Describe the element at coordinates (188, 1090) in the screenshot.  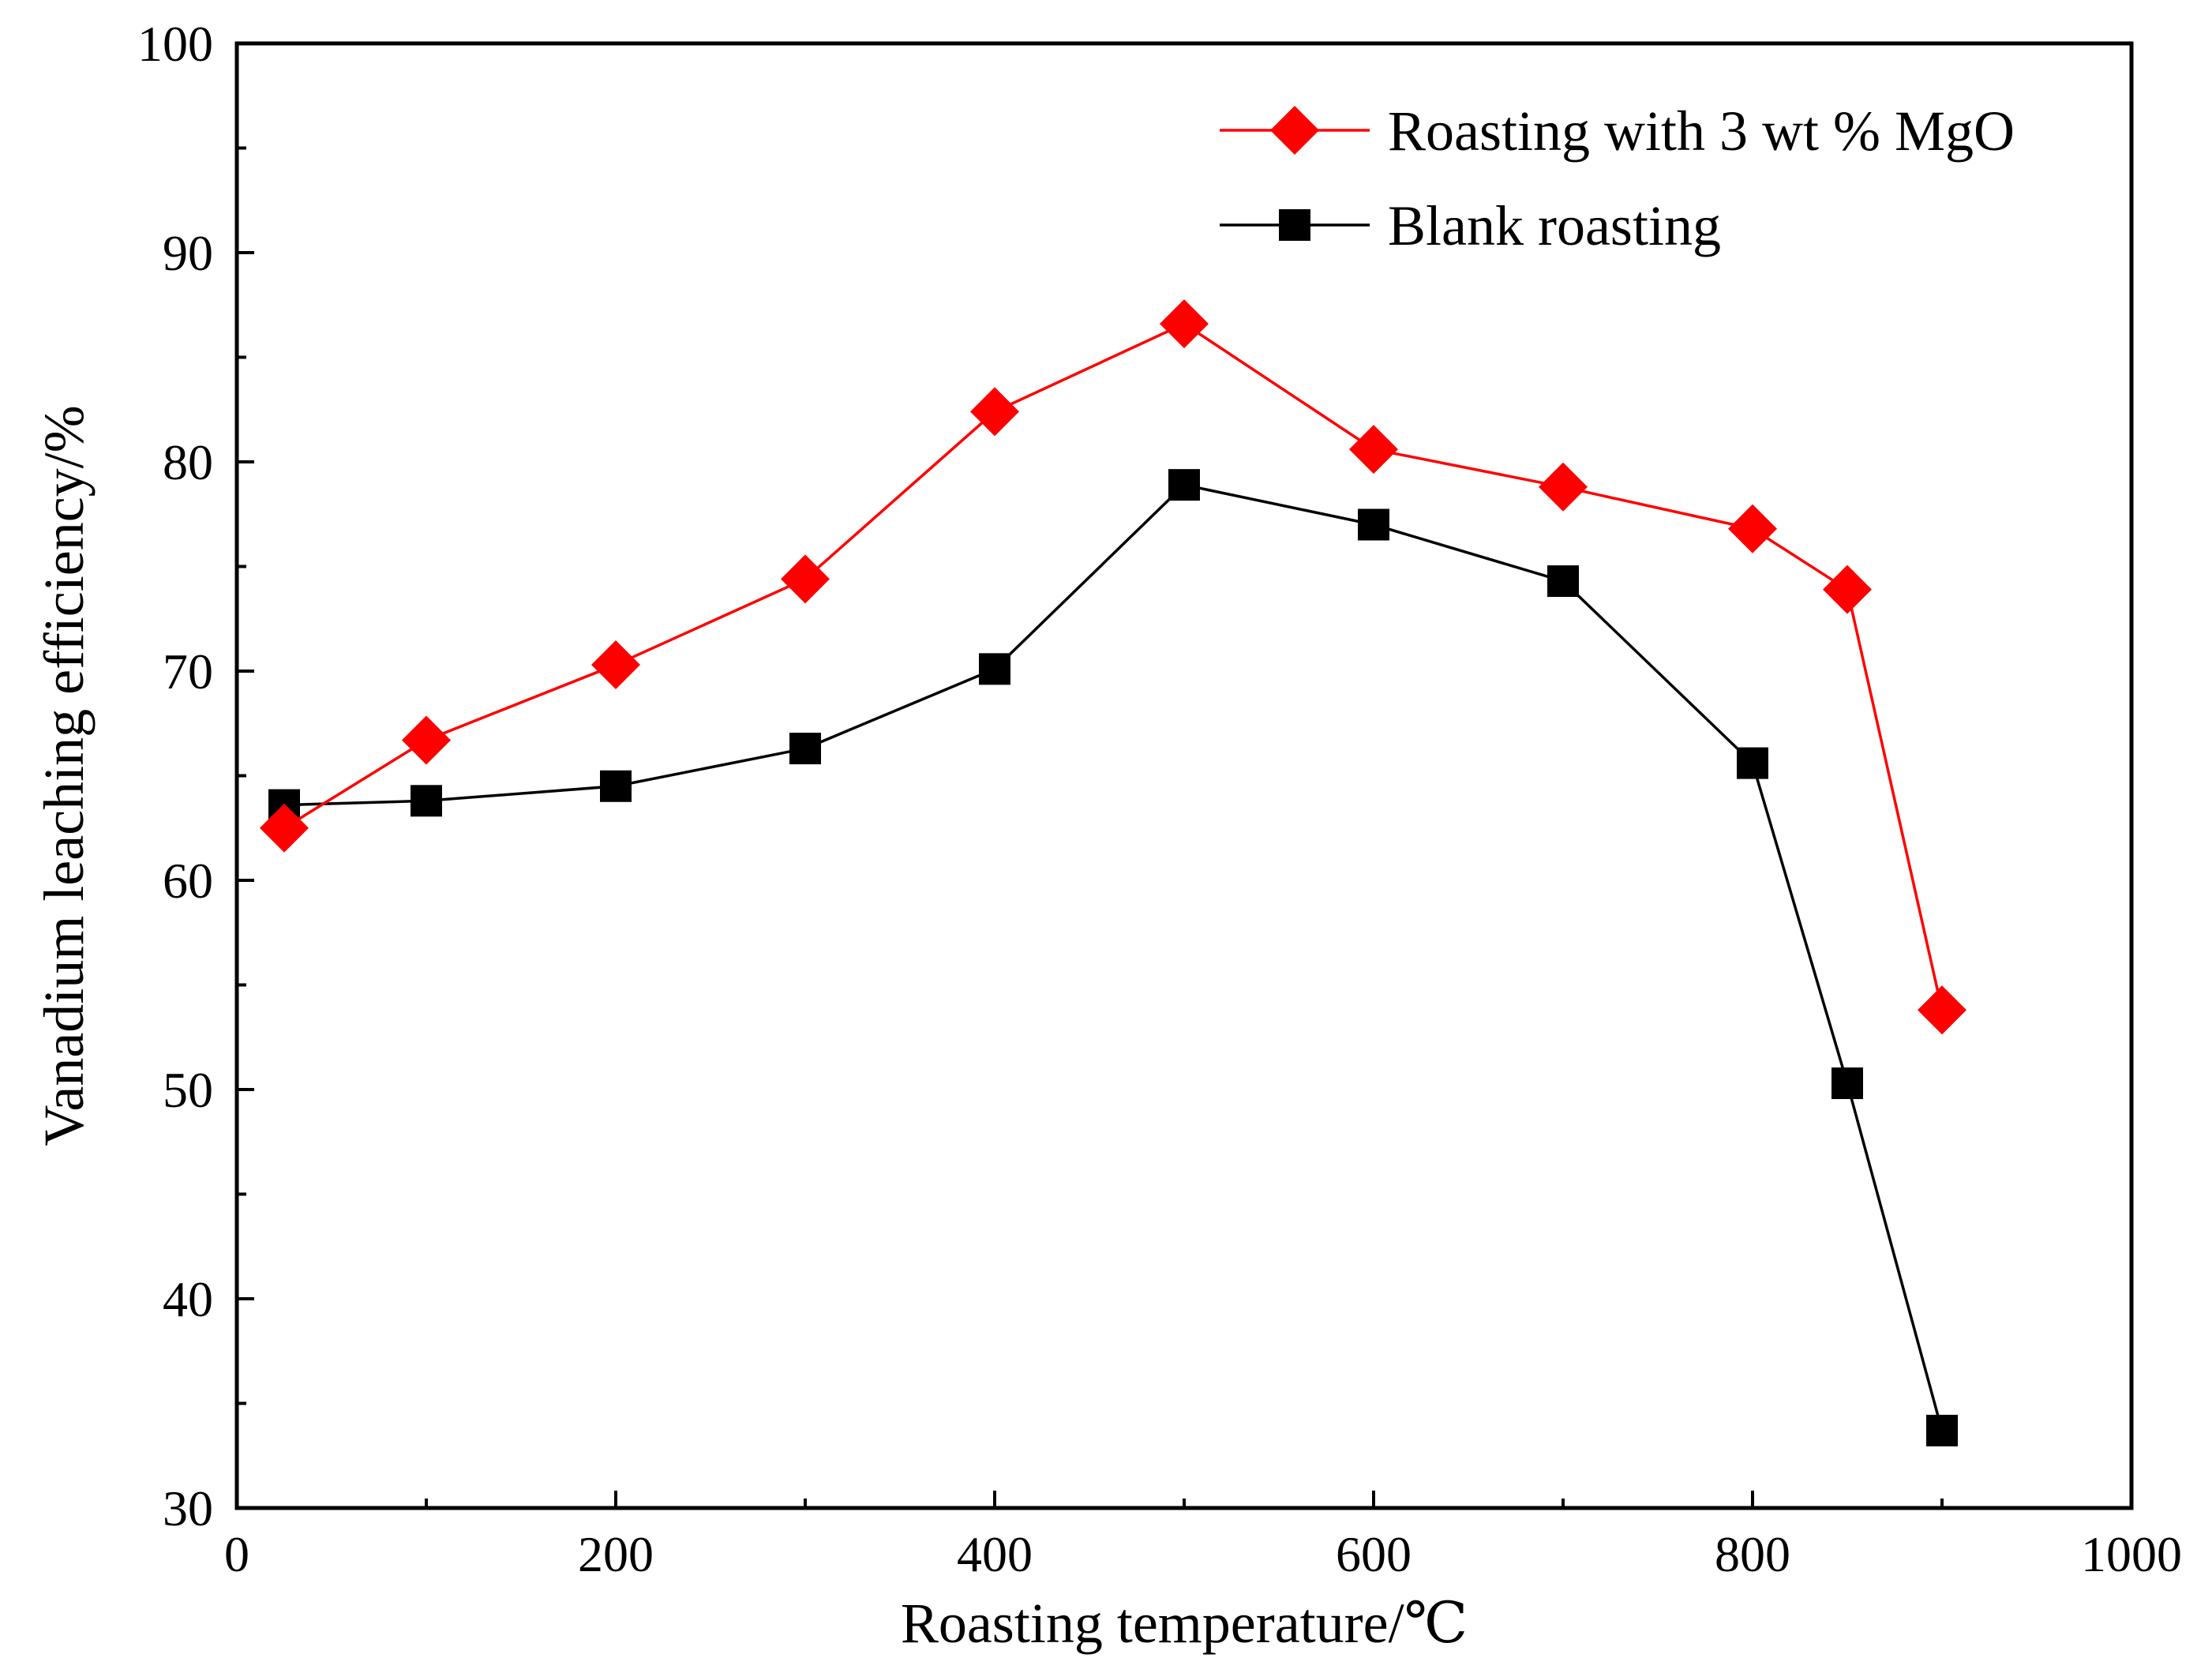
I see `y-tick-label: 50` at that location.